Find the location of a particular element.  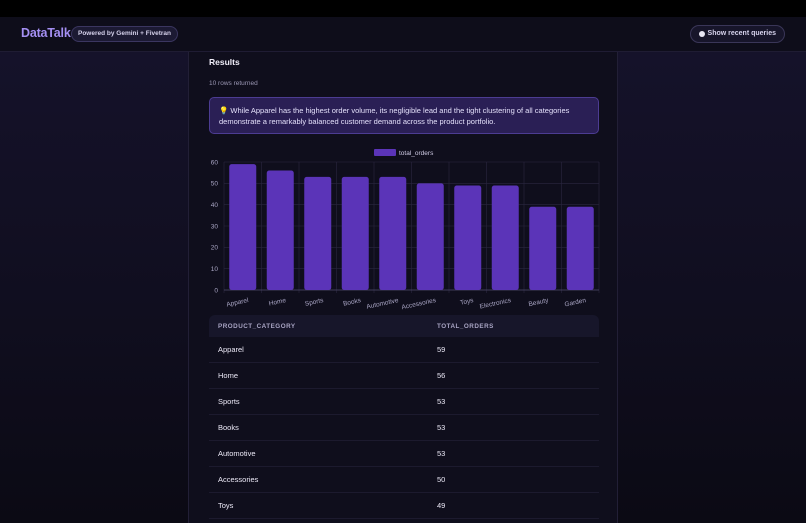

table-row: Accessories 50 is located at coordinates (404, 480).